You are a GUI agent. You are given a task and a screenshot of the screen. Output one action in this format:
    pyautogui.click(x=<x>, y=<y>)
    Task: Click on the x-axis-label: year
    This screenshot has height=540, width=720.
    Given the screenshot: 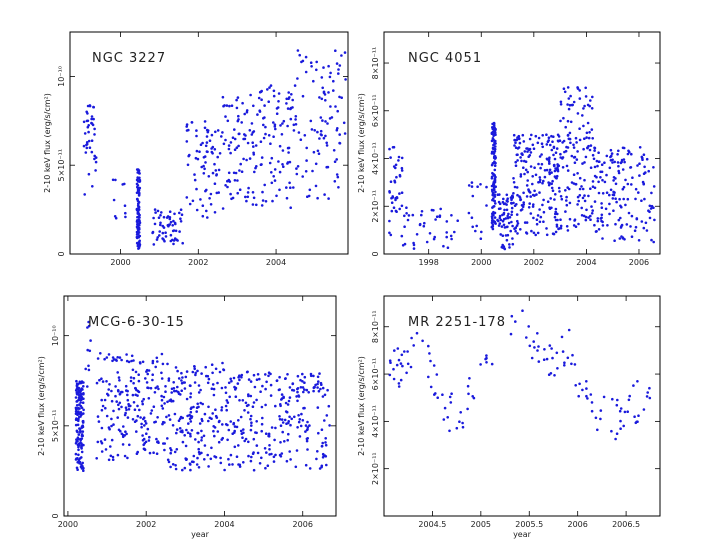 What is the action you would take?
    pyautogui.click(x=522, y=534)
    